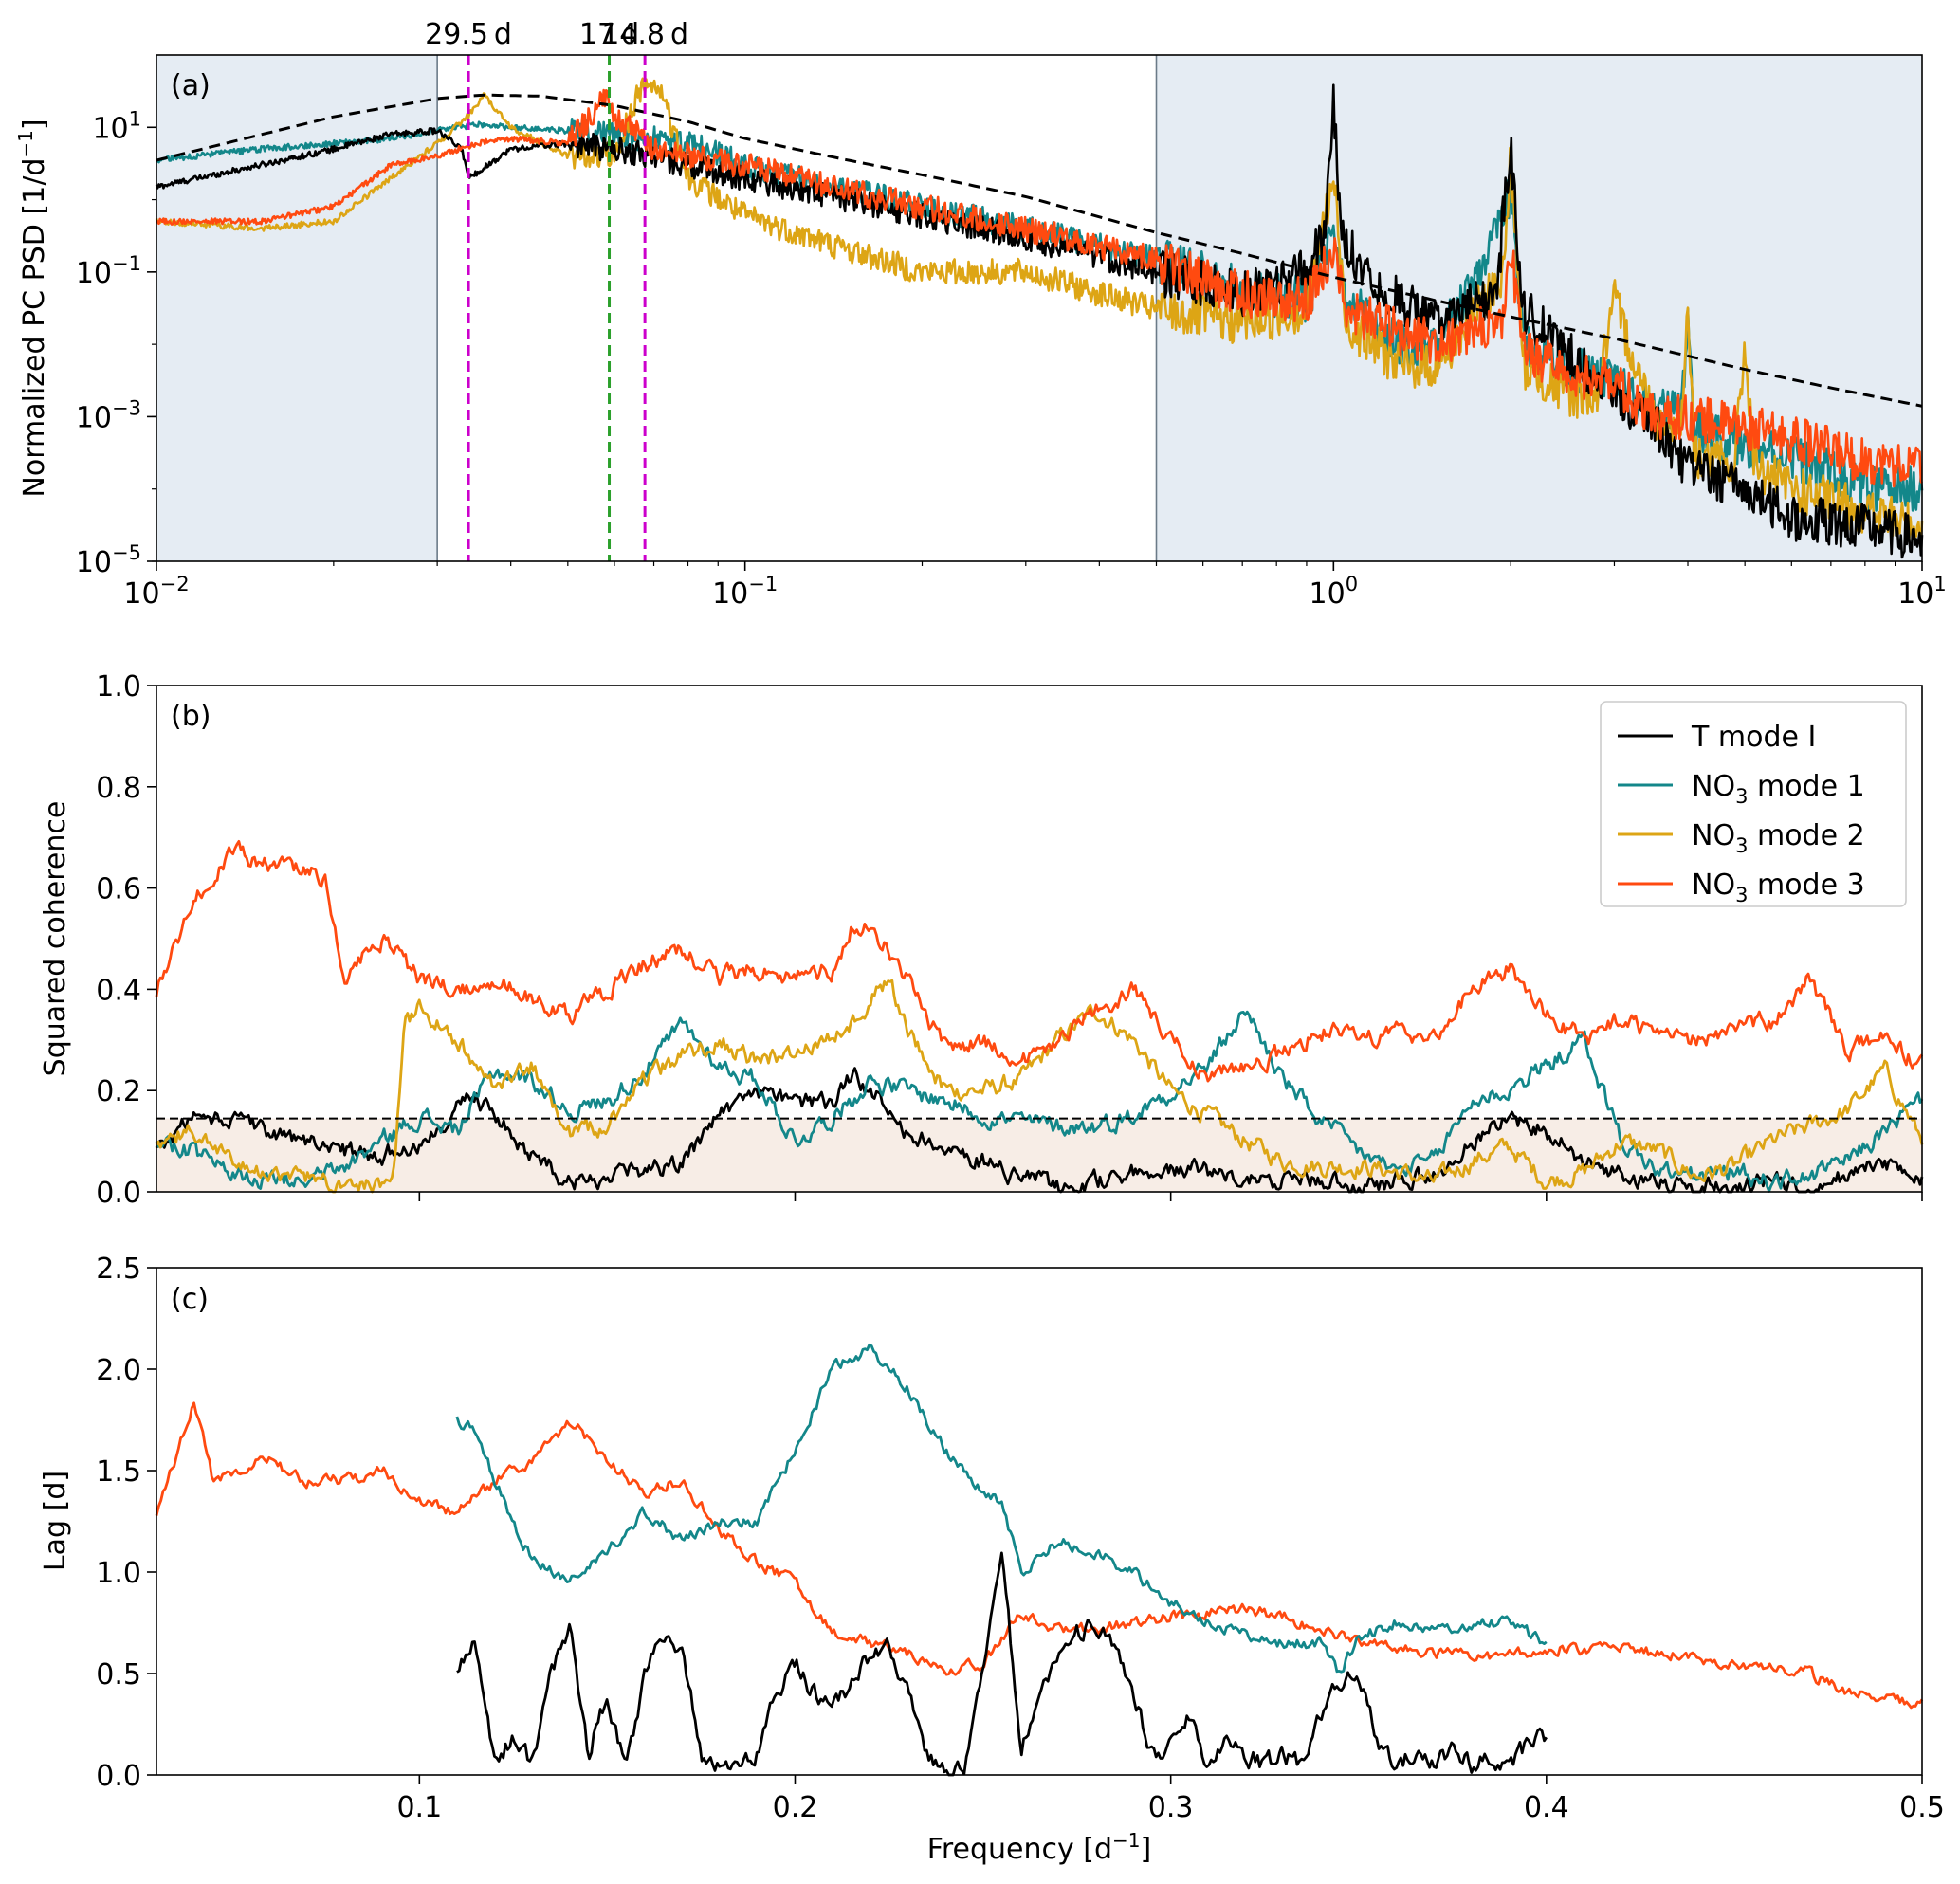 The height and width of the screenshot is (1884, 1960). I want to click on panel-c-y-tick-label-6: 2.5, so click(118, 1269).